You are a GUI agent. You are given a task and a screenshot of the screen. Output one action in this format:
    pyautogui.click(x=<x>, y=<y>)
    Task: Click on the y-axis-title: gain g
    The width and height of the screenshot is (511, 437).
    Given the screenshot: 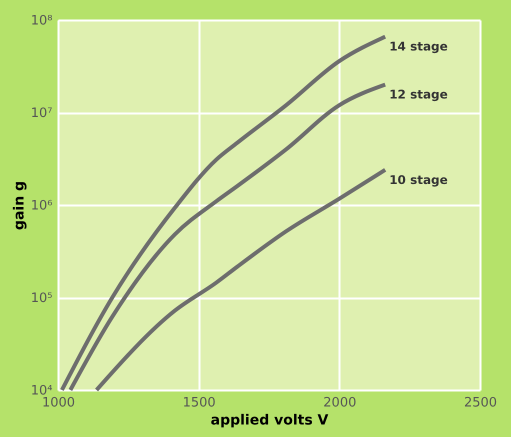 What is the action you would take?
    pyautogui.click(x=20, y=205)
    